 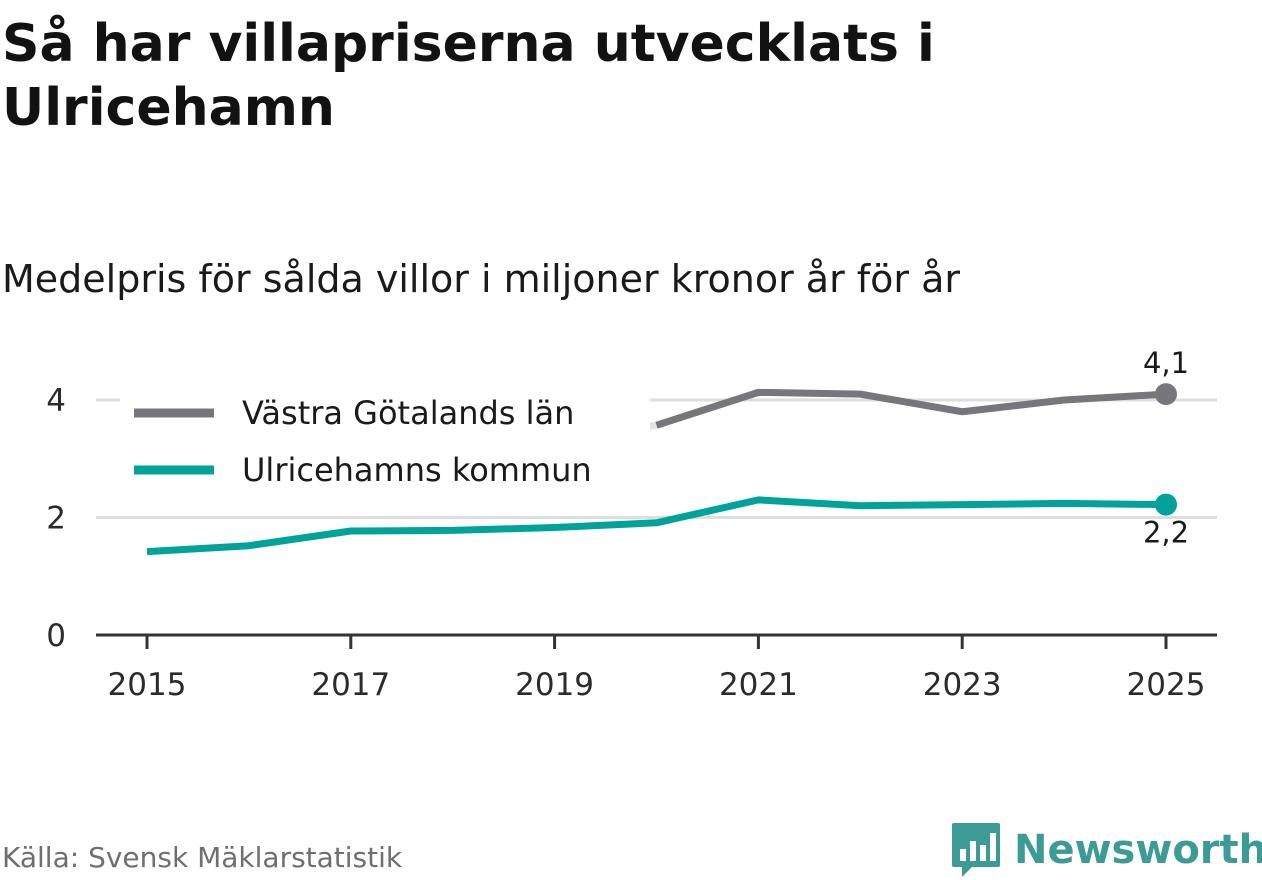 I want to click on x-tick-label: 2025, so click(x=1166, y=685).